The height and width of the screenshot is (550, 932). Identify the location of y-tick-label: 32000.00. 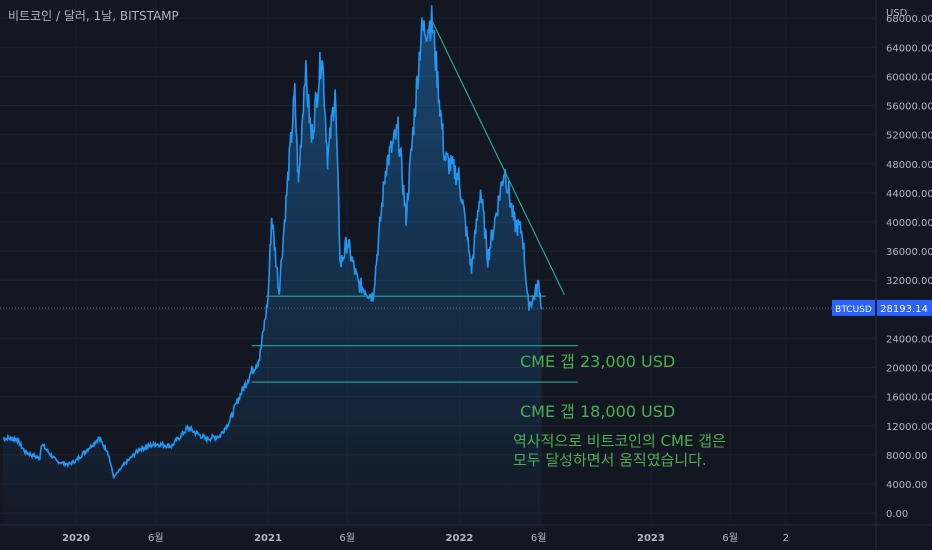
(909, 281).